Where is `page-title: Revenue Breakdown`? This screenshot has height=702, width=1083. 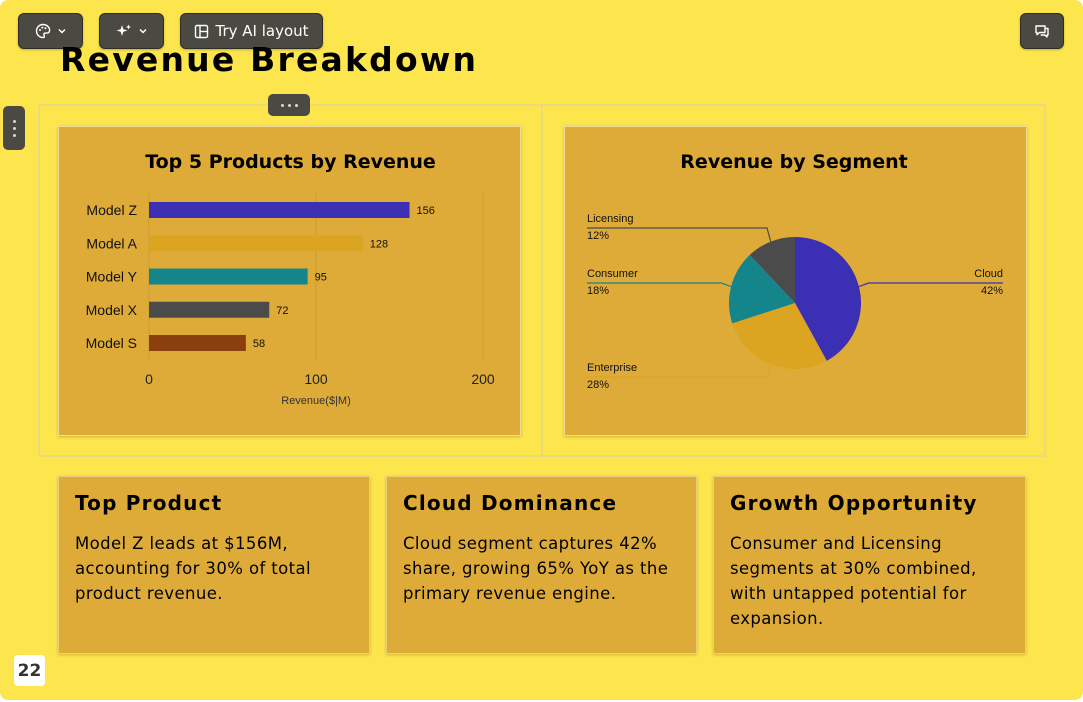 page-title: Revenue Breakdown is located at coordinates (269, 59).